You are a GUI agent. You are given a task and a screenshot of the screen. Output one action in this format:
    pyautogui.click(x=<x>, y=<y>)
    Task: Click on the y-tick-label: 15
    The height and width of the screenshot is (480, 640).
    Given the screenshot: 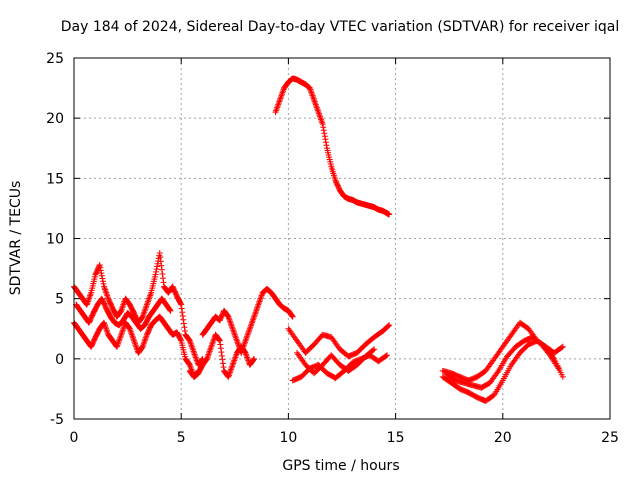 What is the action you would take?
    pyautogui.click(x=55, y=179)
    